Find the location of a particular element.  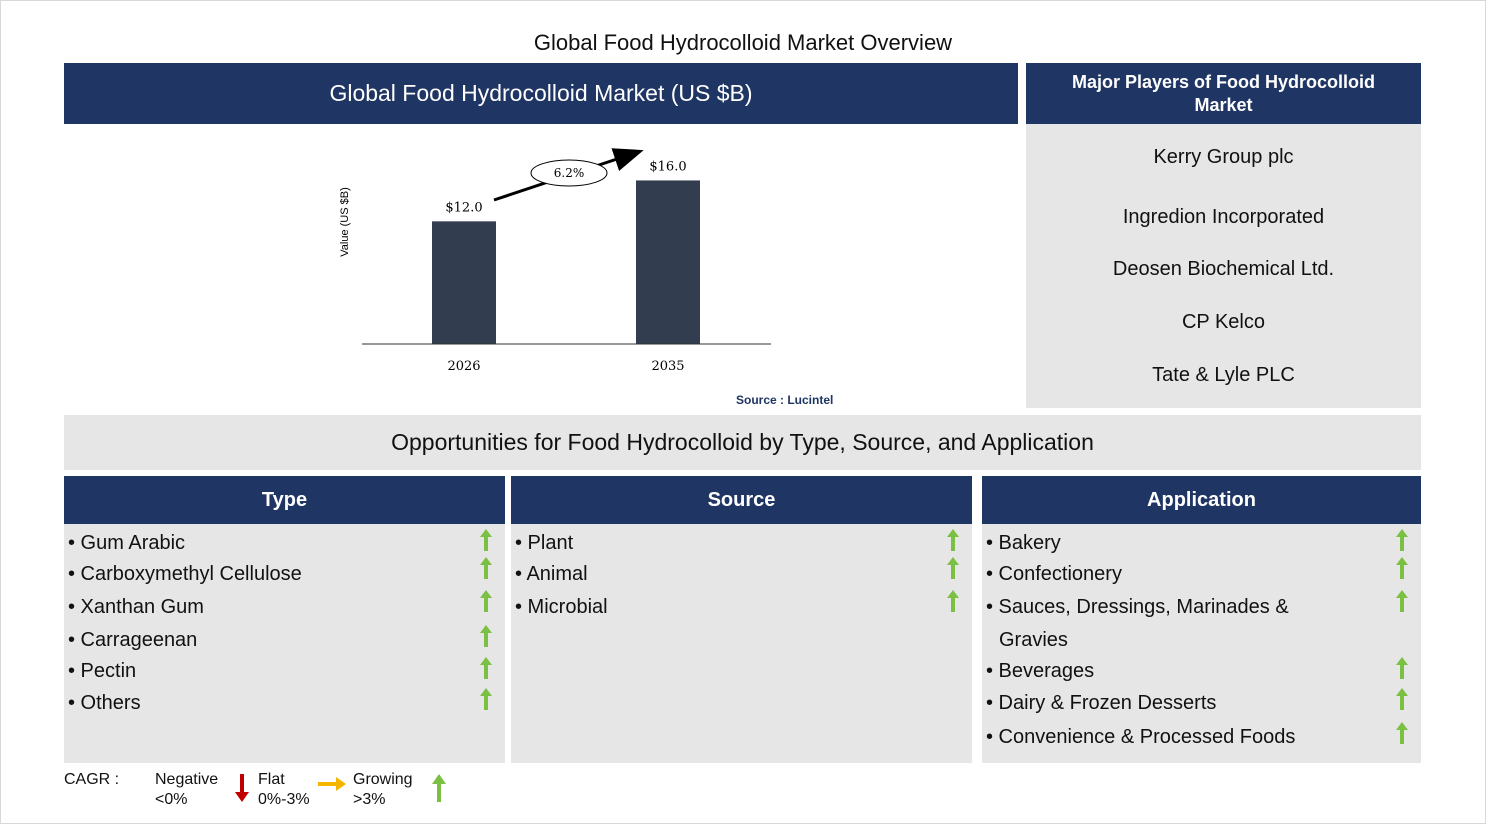

list-item-continuation: Gravies is located at coordinates (1033, 640).